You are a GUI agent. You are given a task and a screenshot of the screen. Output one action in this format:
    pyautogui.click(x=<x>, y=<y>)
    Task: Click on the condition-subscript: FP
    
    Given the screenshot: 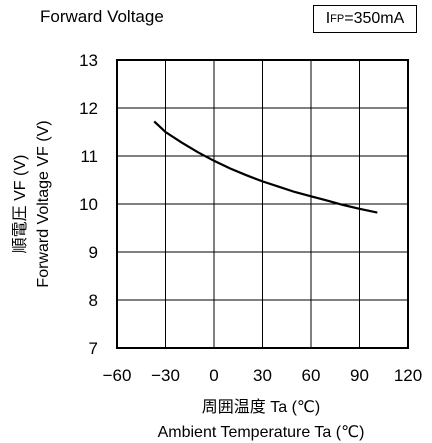 What is the action you would take?
    pyautogui.click(x=337, y=19)
    